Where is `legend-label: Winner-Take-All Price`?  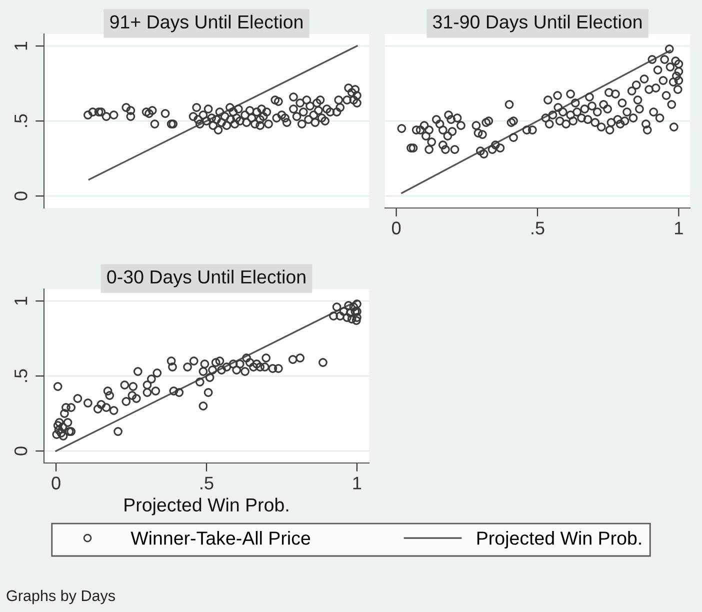 legend-label: Winner-Take-All Price is located at coordinates (220, 538).